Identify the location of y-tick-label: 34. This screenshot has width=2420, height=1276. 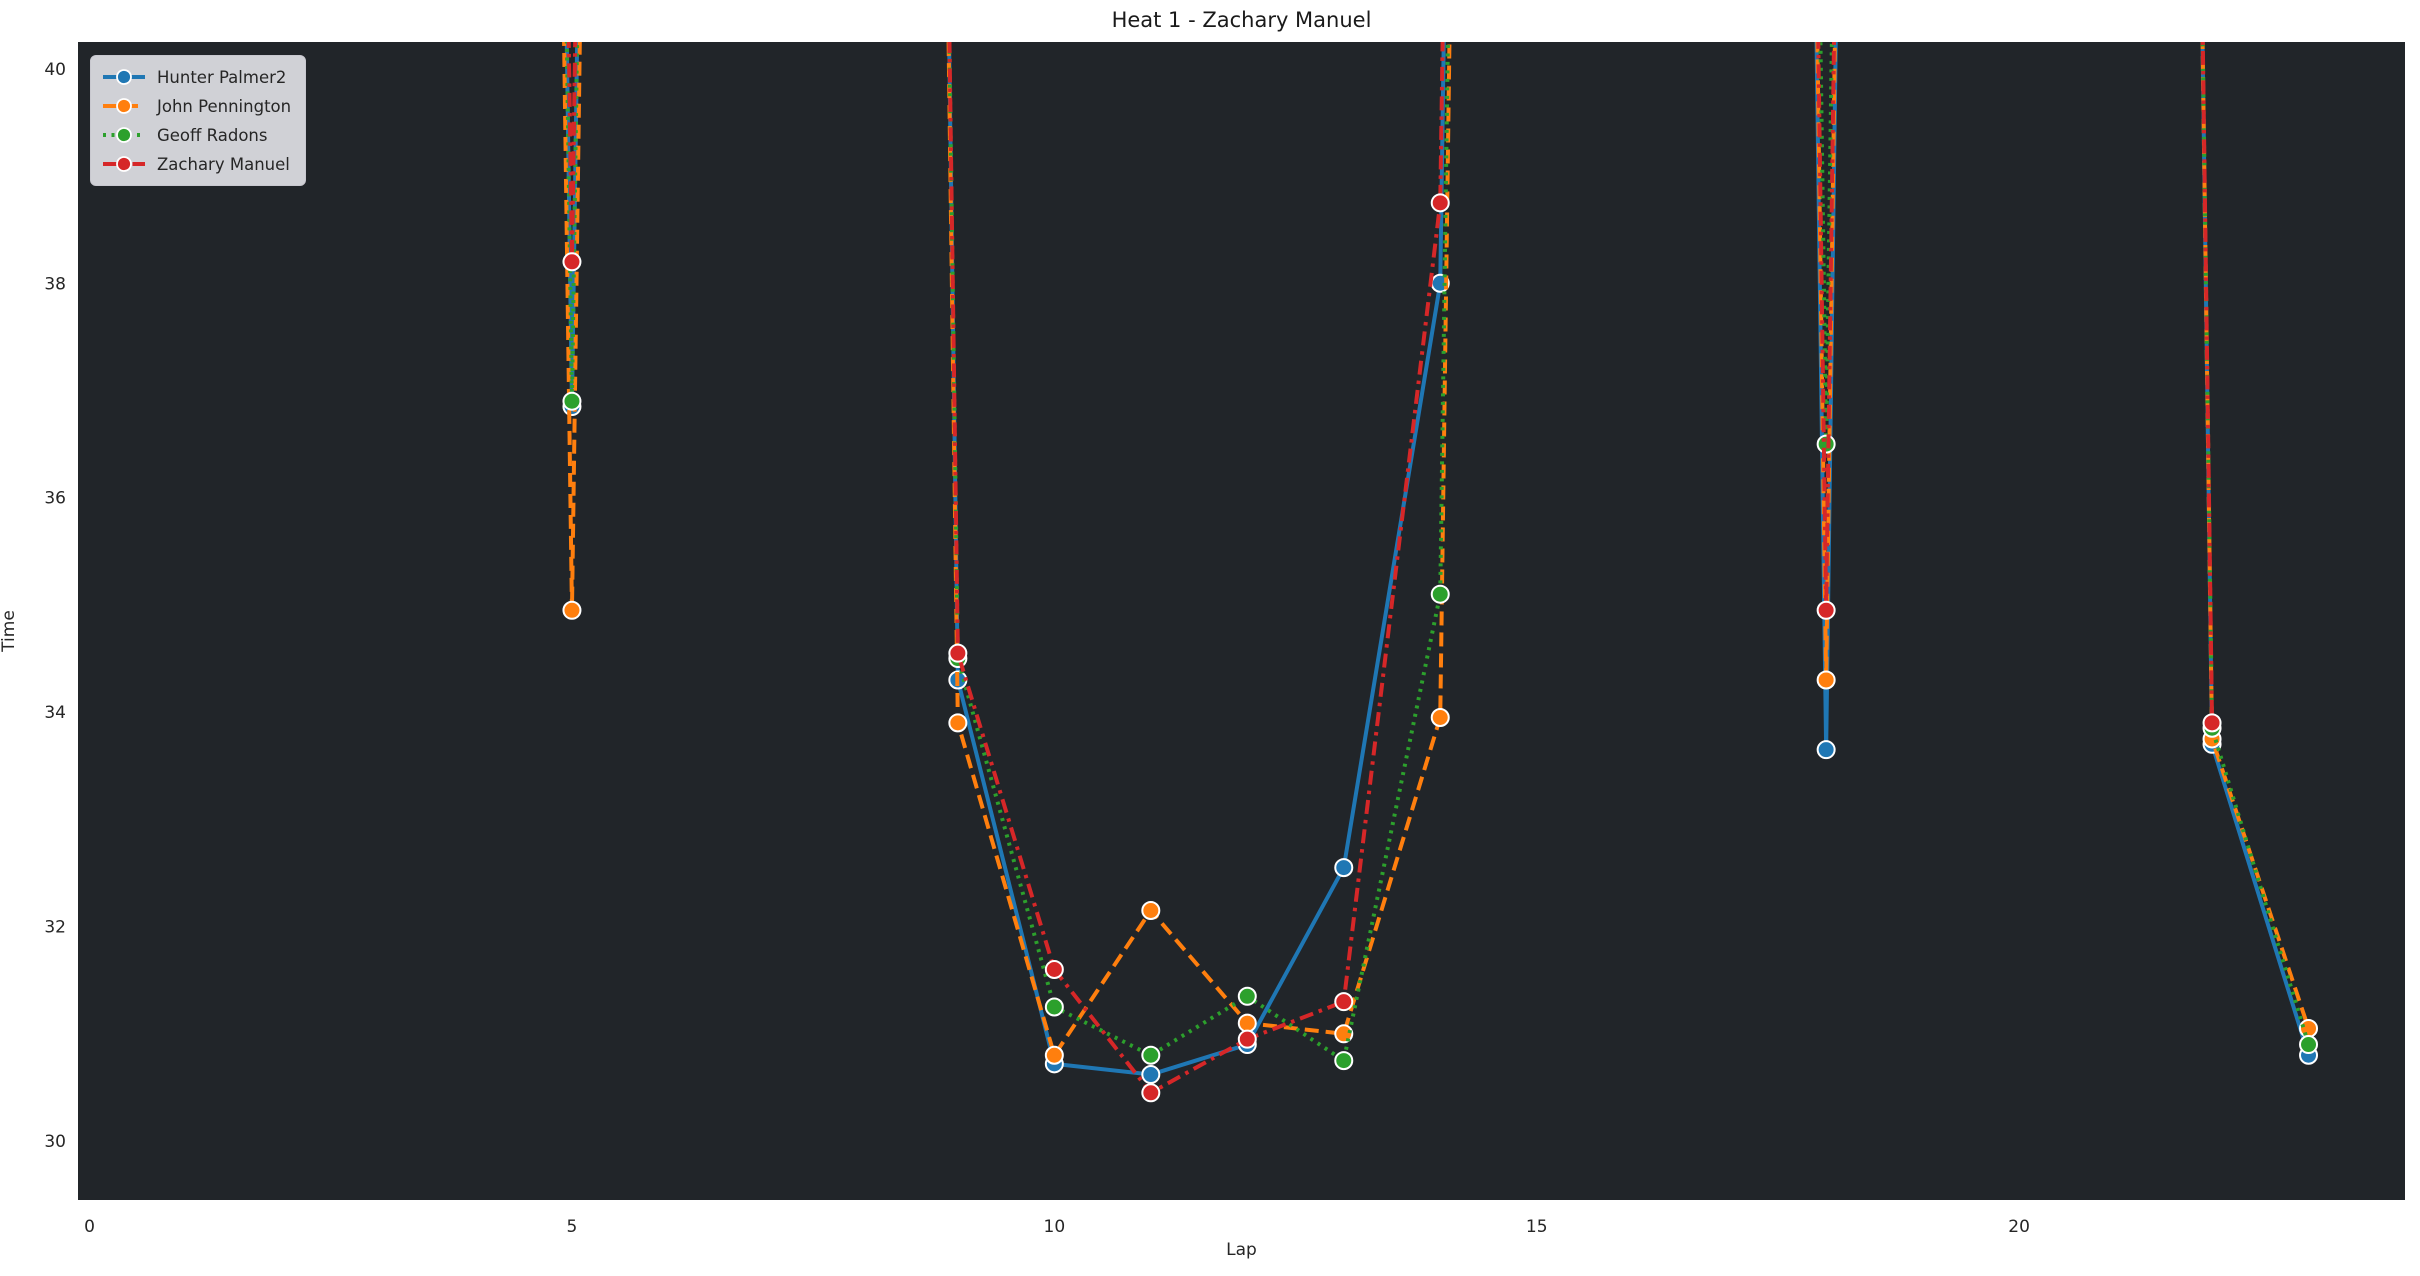
(55, 713).